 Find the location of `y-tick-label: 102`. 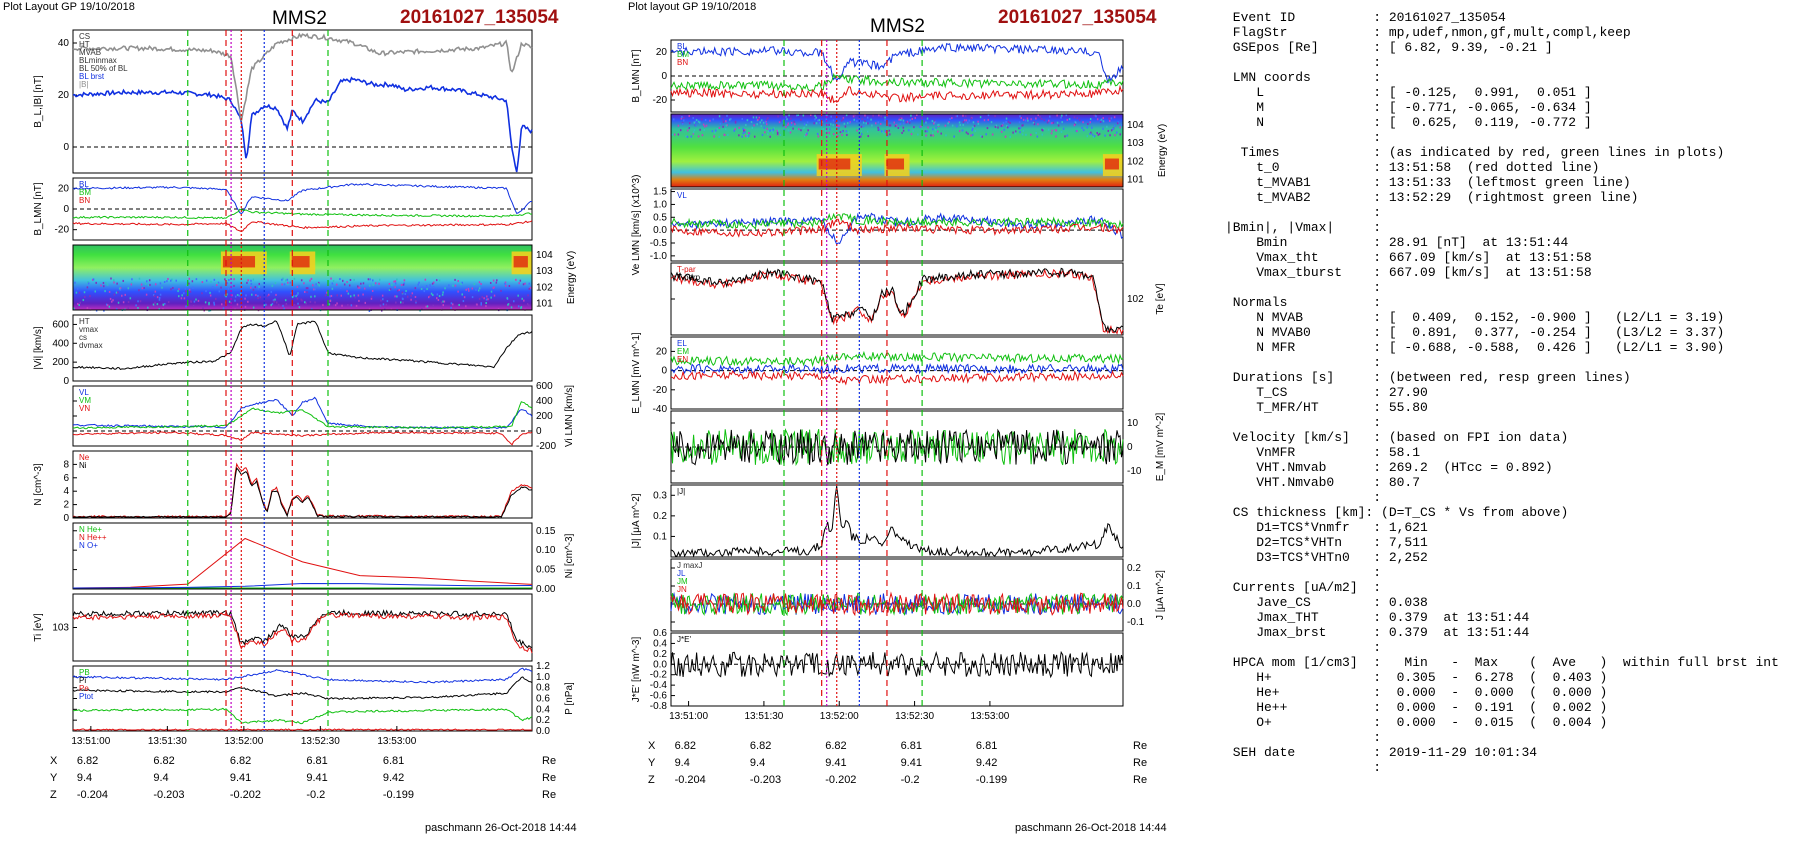

y-tick-label: 102 is located at coordinates (1135, 299).